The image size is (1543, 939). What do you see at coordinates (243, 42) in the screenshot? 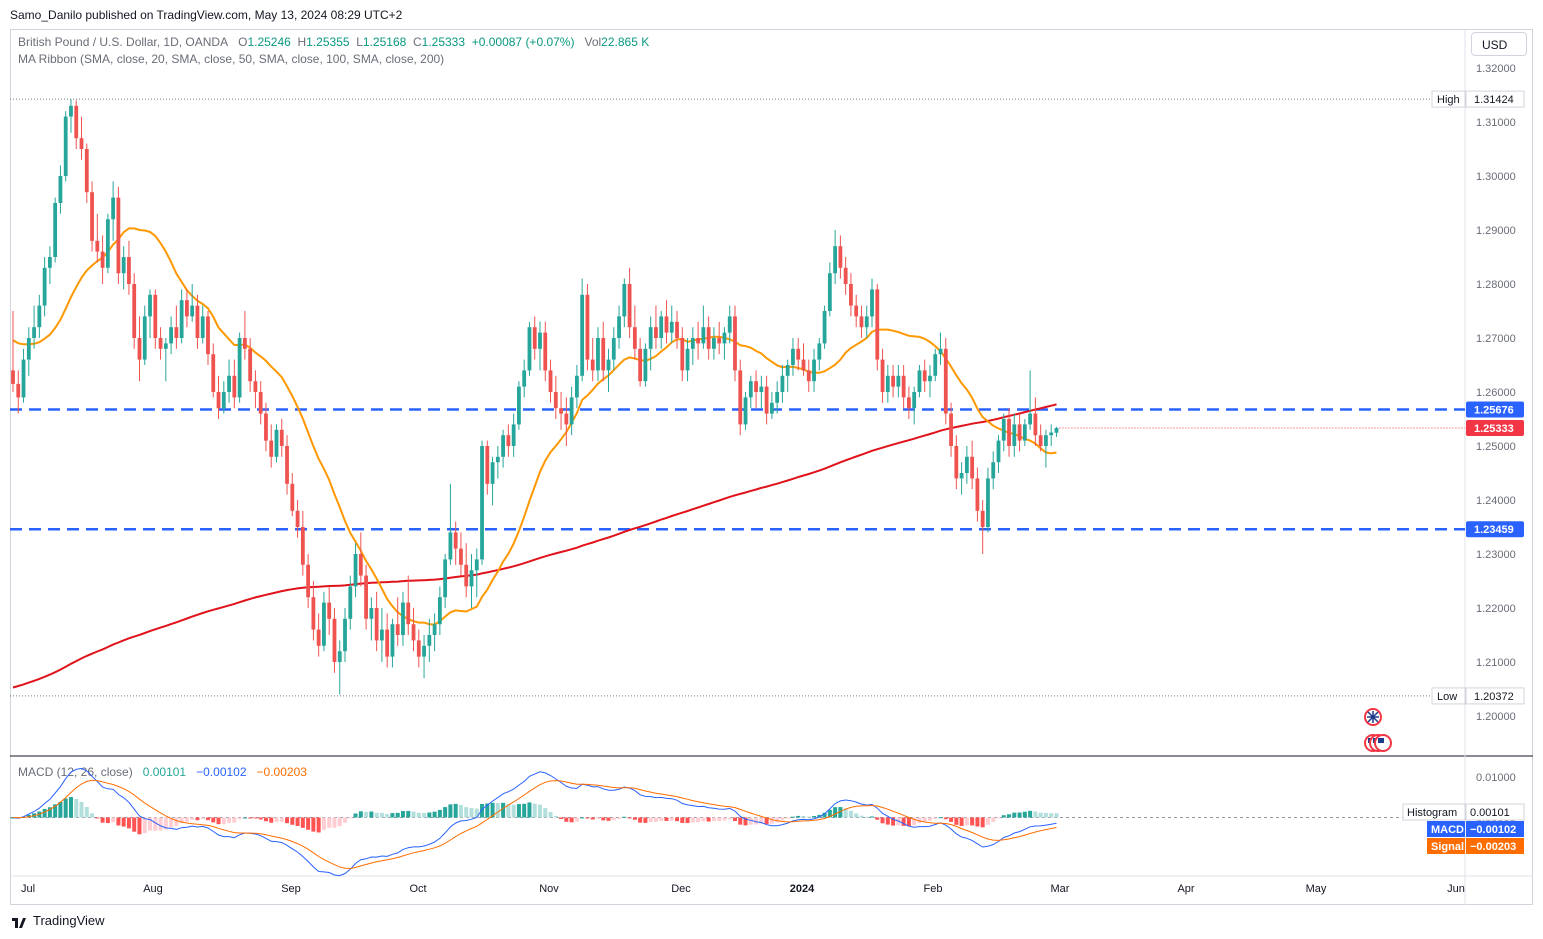
I see `open-label: O` at bounding box center [243, 42].